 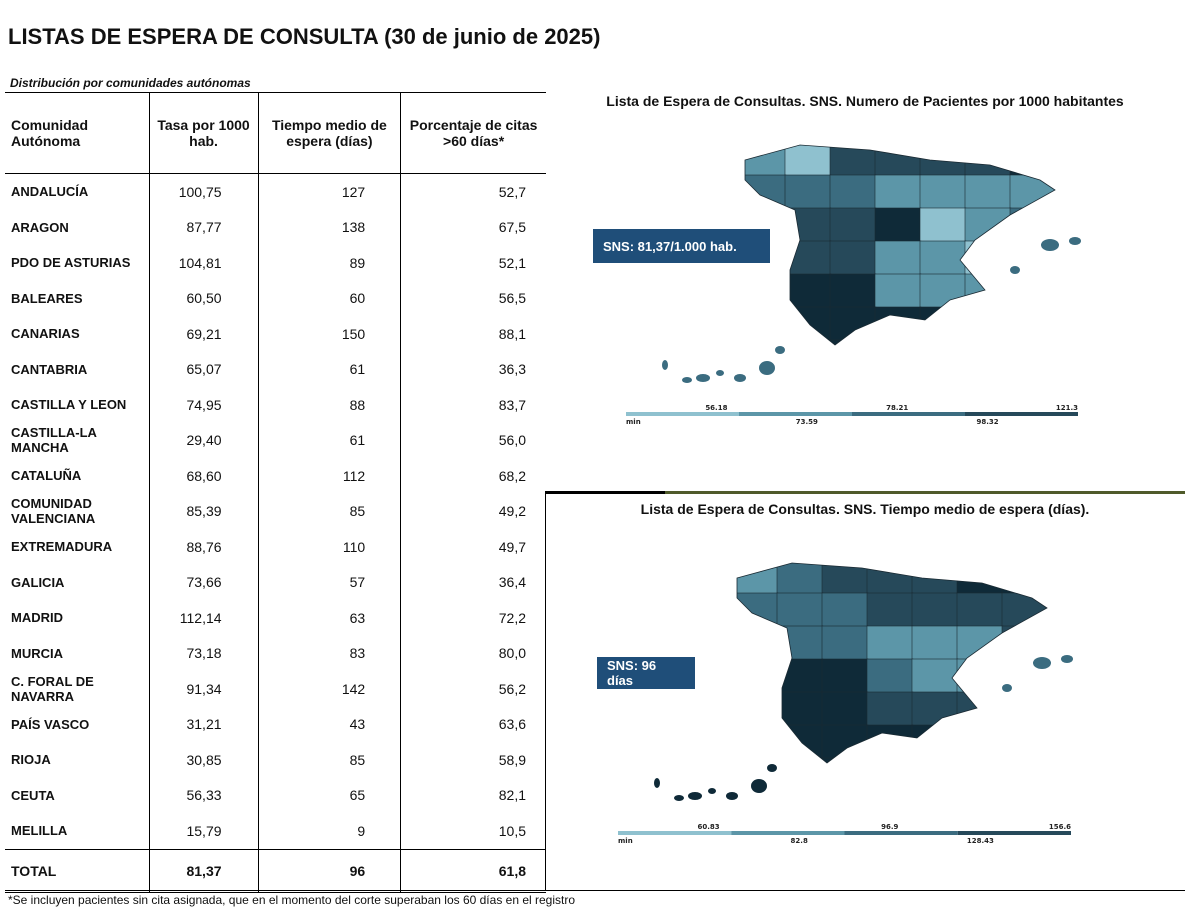 I want to click on table-cell: 56,2, so click(x=473, y=689).